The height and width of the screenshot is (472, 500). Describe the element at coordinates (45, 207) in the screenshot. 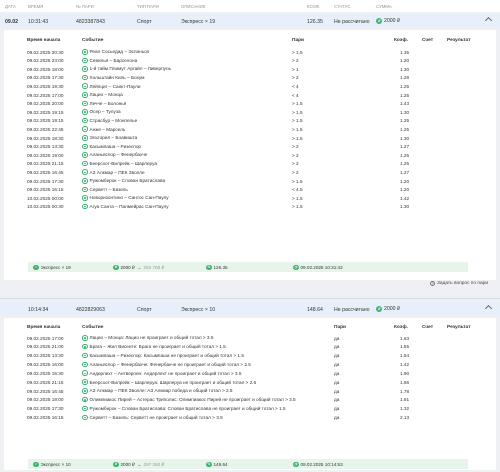

I see `row-time: 10.02.2025 00:30` at that location.